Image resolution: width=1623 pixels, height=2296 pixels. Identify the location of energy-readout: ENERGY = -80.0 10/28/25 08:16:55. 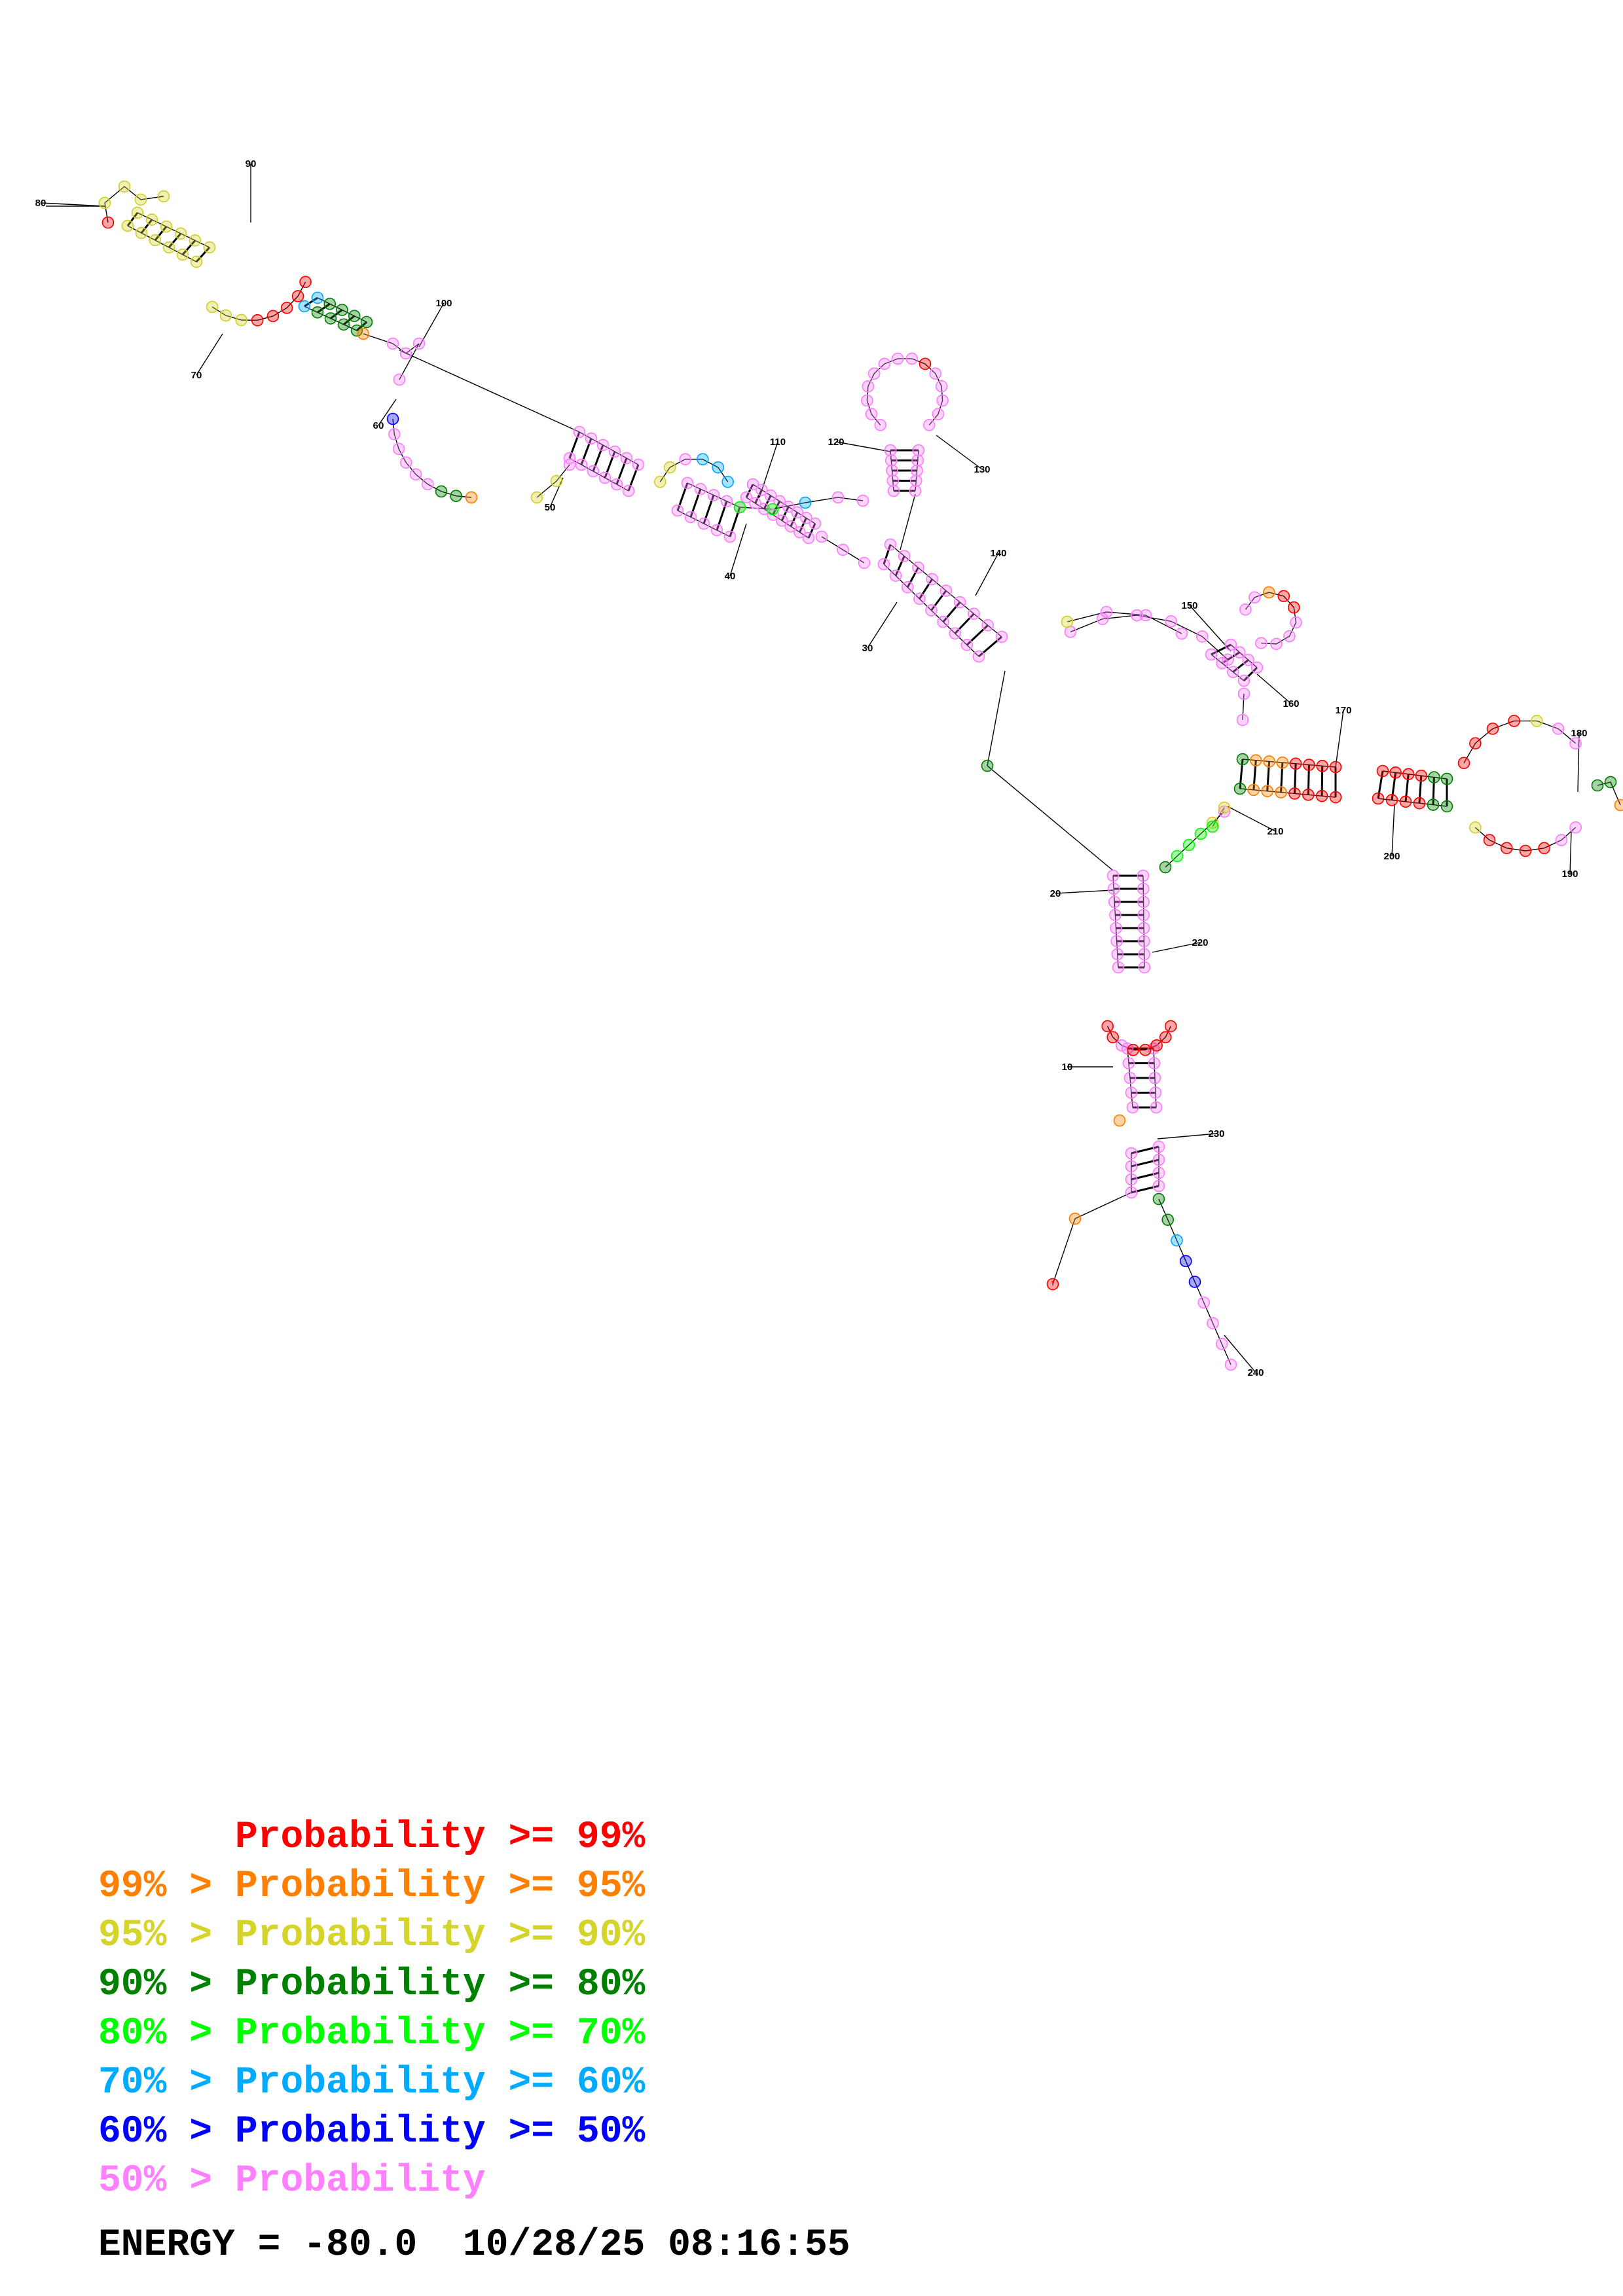
(474, 2245).